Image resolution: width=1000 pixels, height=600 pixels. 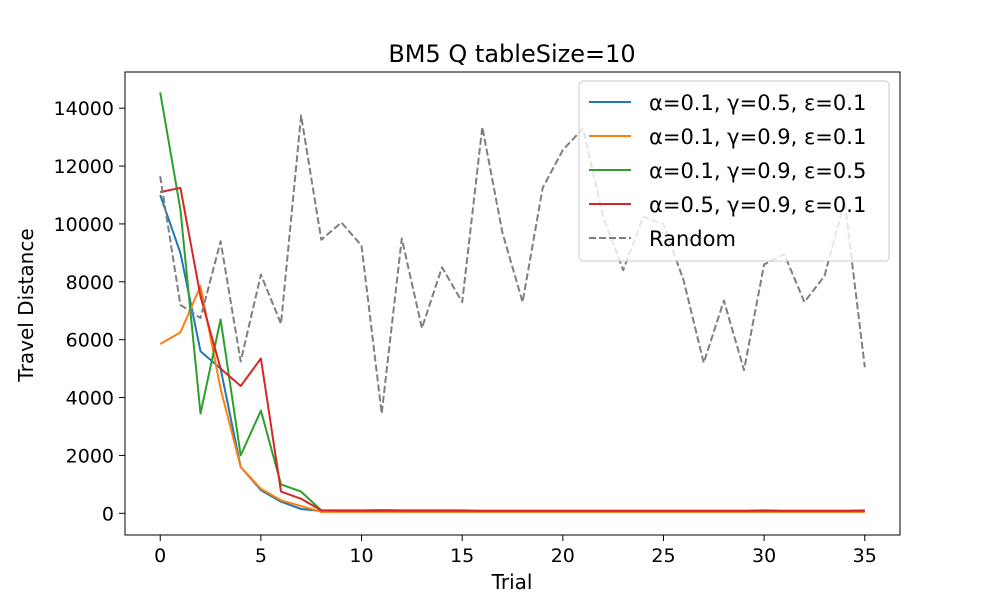 What do you see at coordinates (865, 556) in the screenshot?
I see `x-tick-label: 35` at bounding box center [865, 556].